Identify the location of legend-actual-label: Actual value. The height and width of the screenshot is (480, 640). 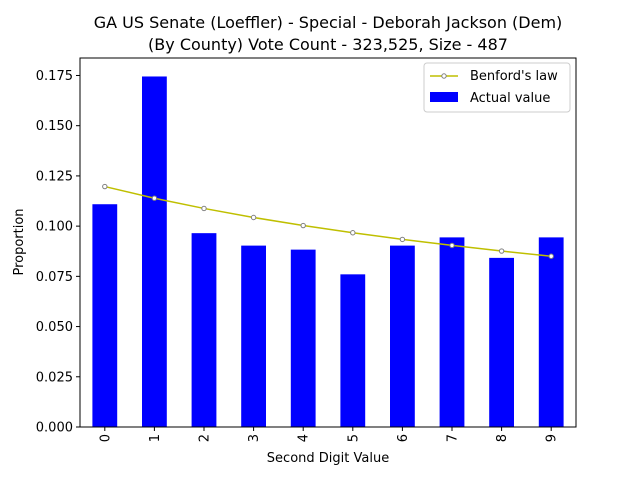
(510, 98).